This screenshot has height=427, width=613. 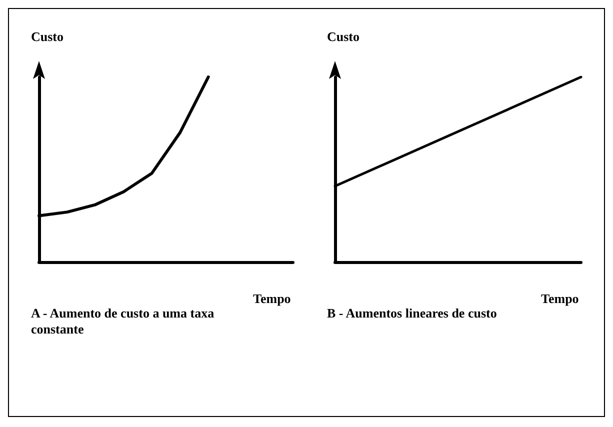 I want to click on text: B - Aumentos lineares de custo, so click(x=412, y=313).